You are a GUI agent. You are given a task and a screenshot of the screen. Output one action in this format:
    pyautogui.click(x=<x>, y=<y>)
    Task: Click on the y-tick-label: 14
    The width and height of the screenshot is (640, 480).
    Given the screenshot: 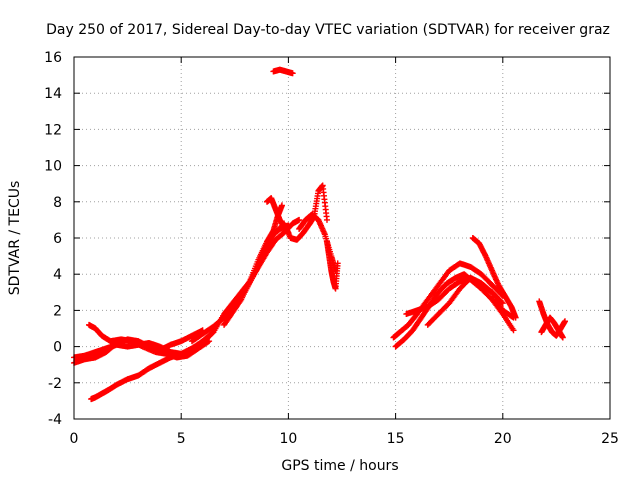 What is the action you would take?
    pyautogui.click(x=53, y=94)
    